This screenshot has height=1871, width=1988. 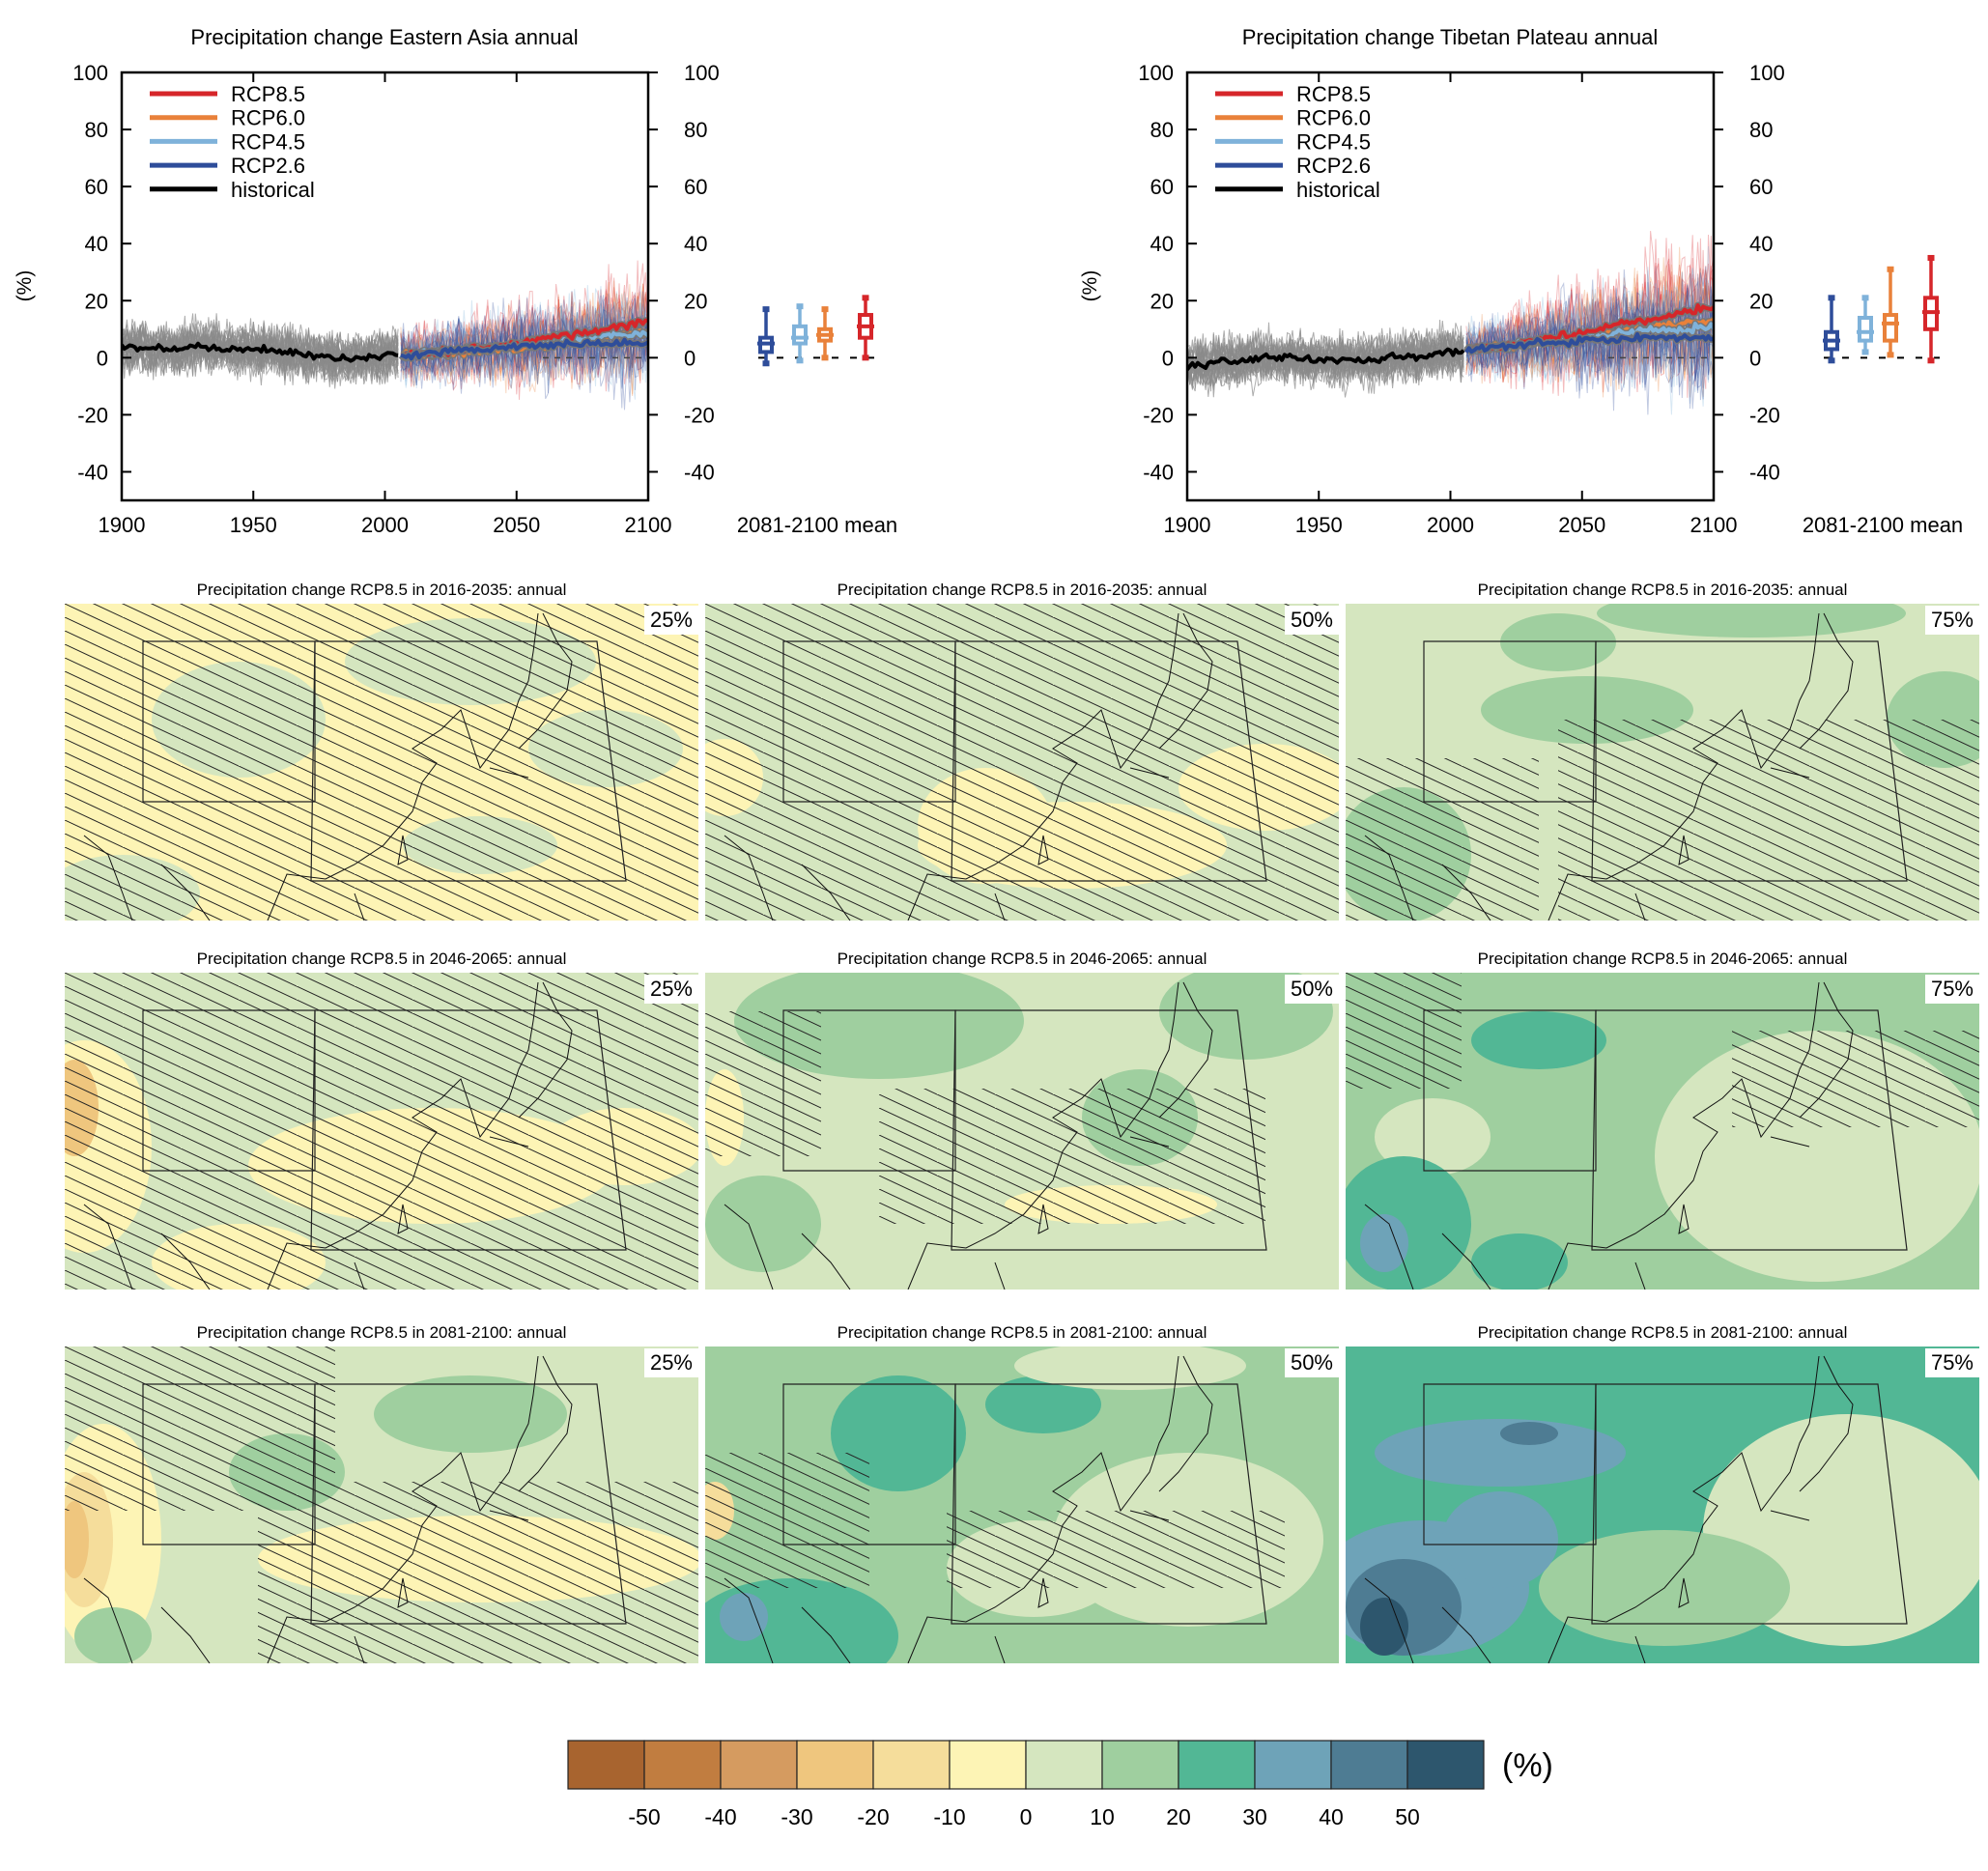 I want to click on x-tick-label: 2100, so click(x=648, y=525).